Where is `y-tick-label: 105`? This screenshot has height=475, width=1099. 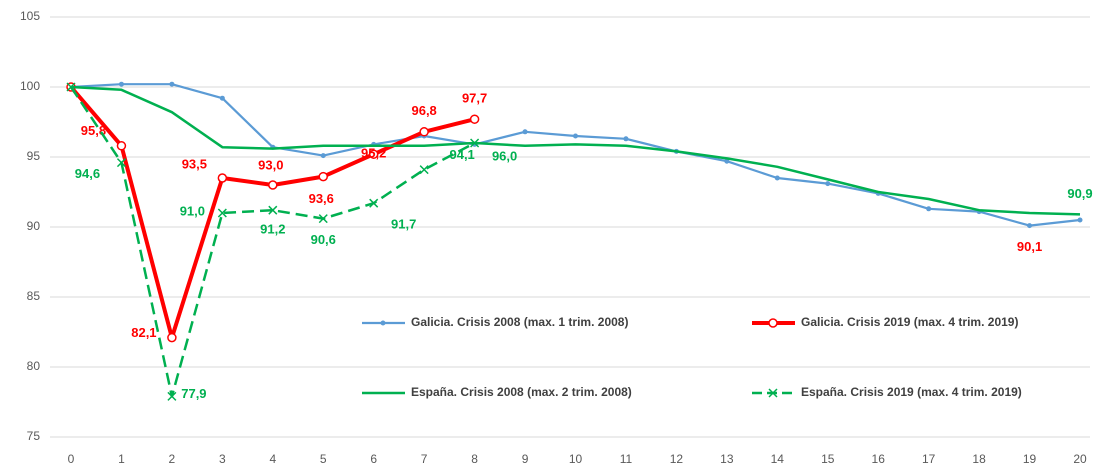 y-tick-label: 105 is located at coordinates (30, 16).